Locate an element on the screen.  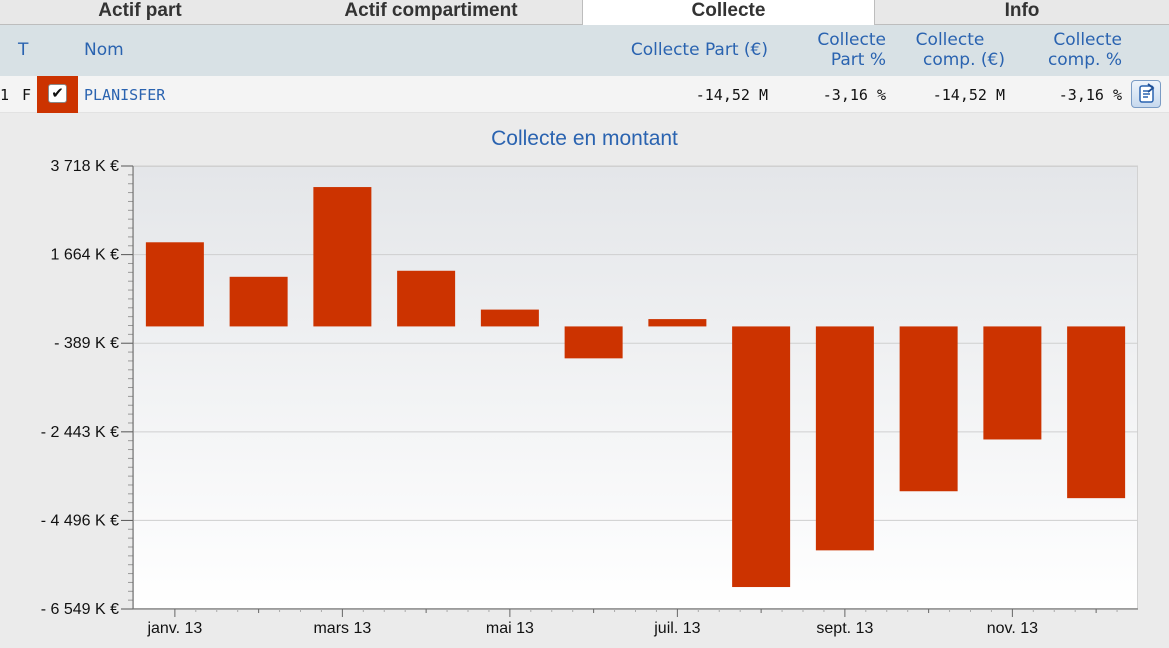
row-type: F is located at coordinates (27, 95).